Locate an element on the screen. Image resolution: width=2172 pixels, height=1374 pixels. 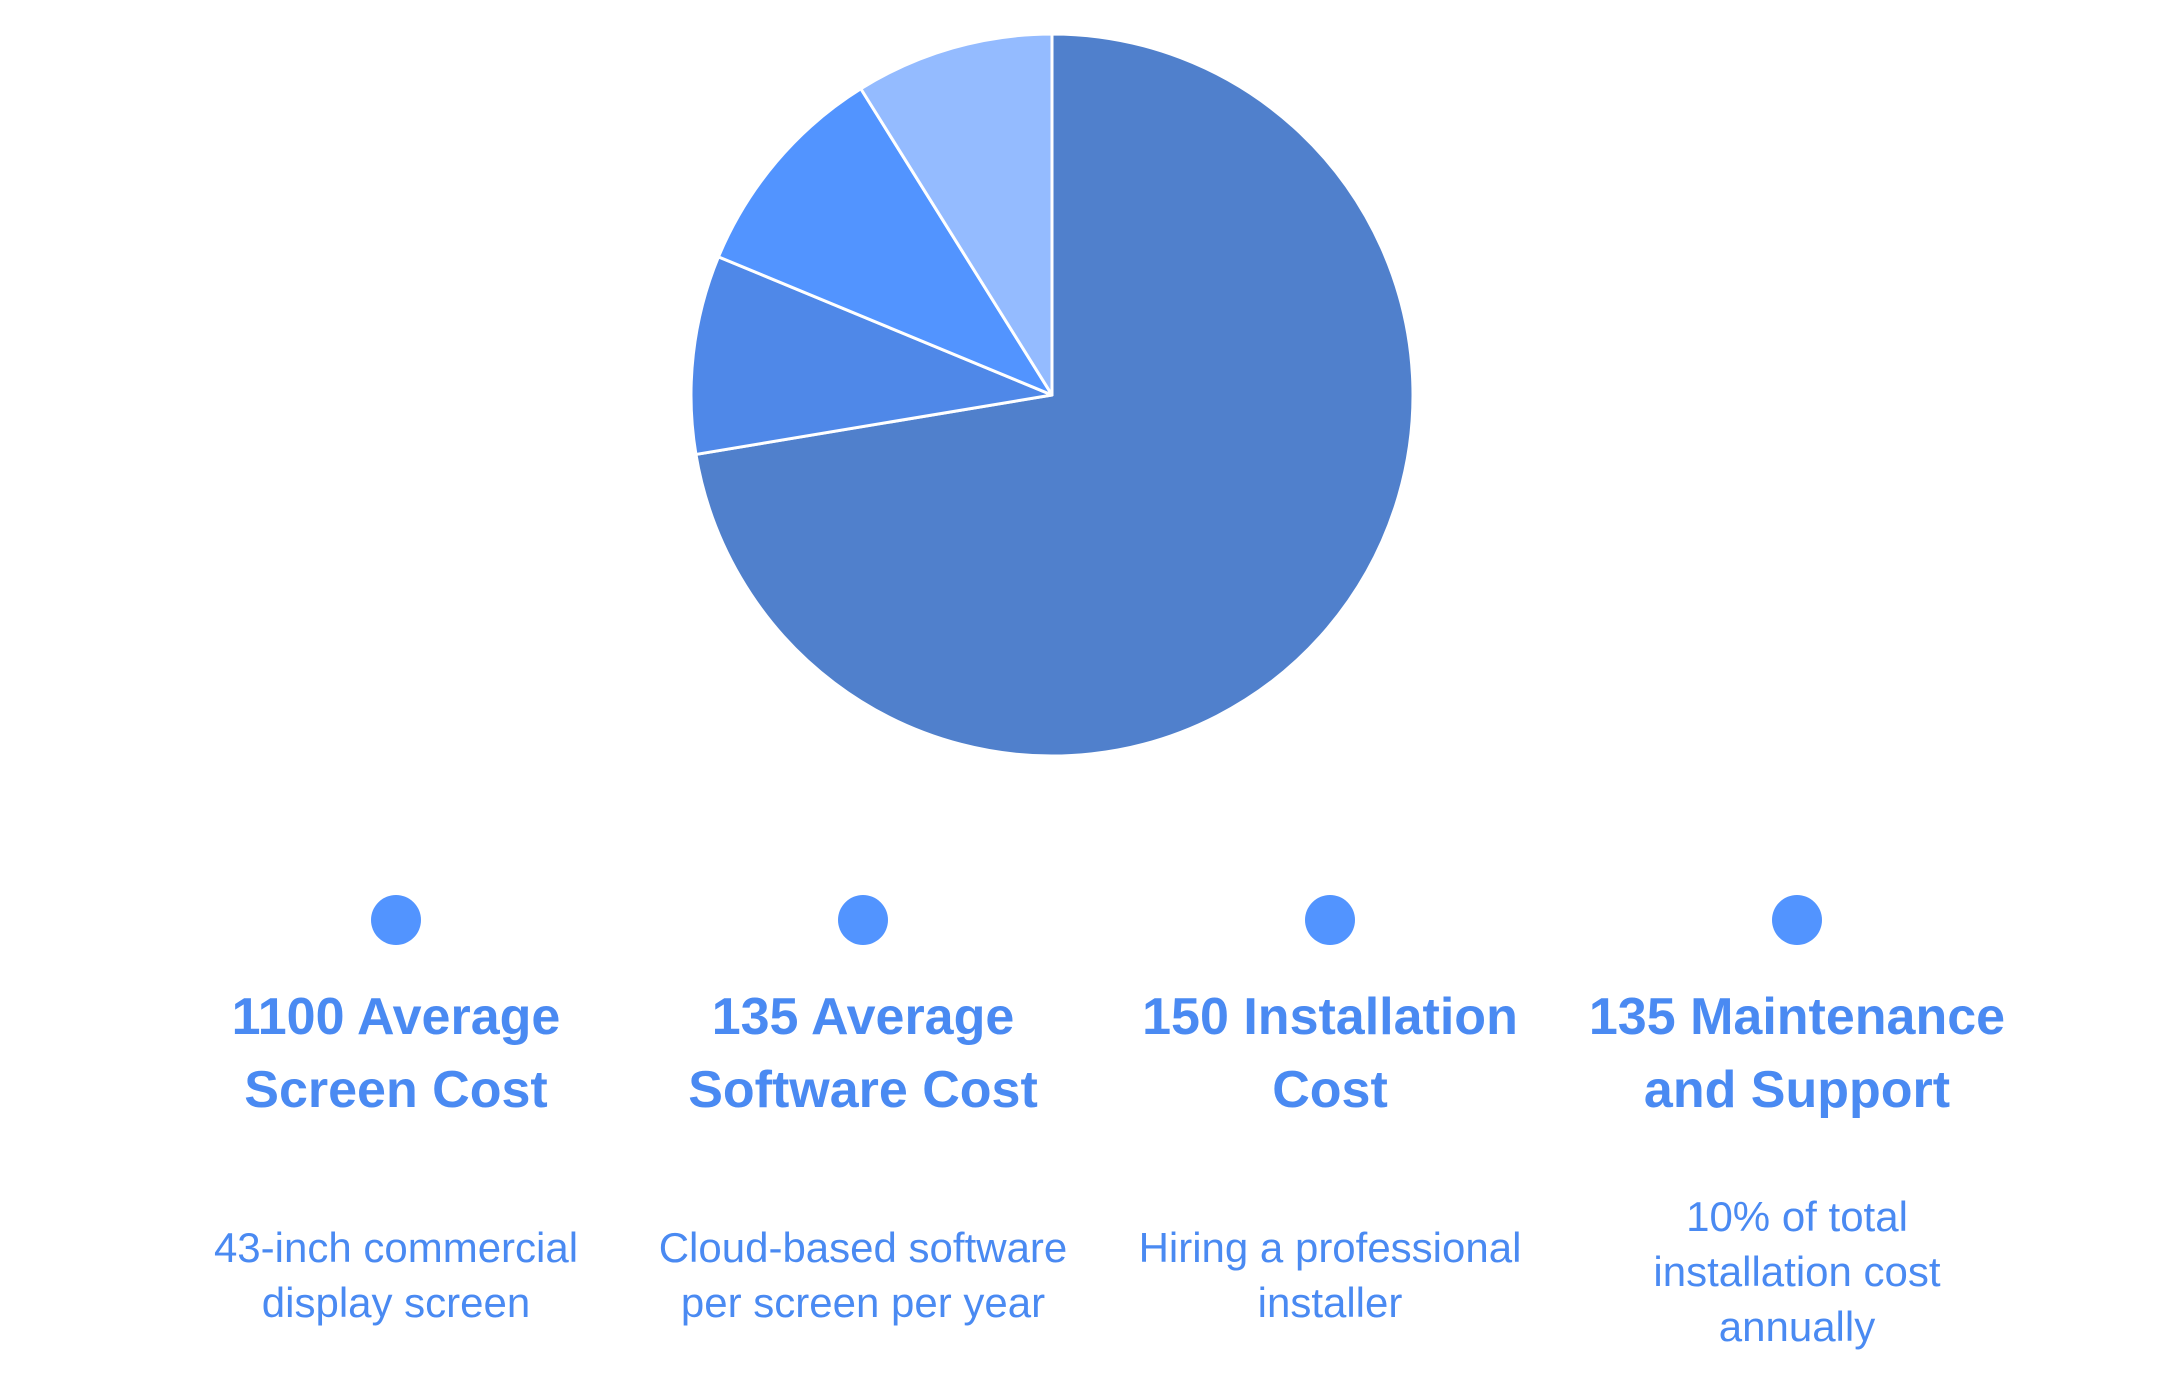
legend-description: 43-inch commercial display screen is located at coordinates (396, 1285).